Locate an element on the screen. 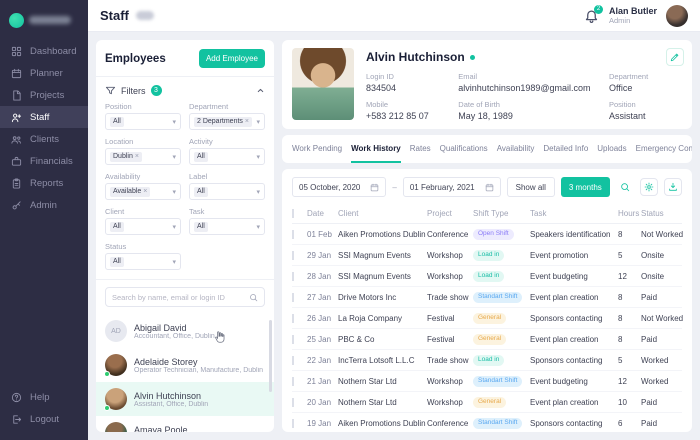 The height and width of the screenshot is (440, 700). cell-status: Onsite is located at coordinates (653, 276).